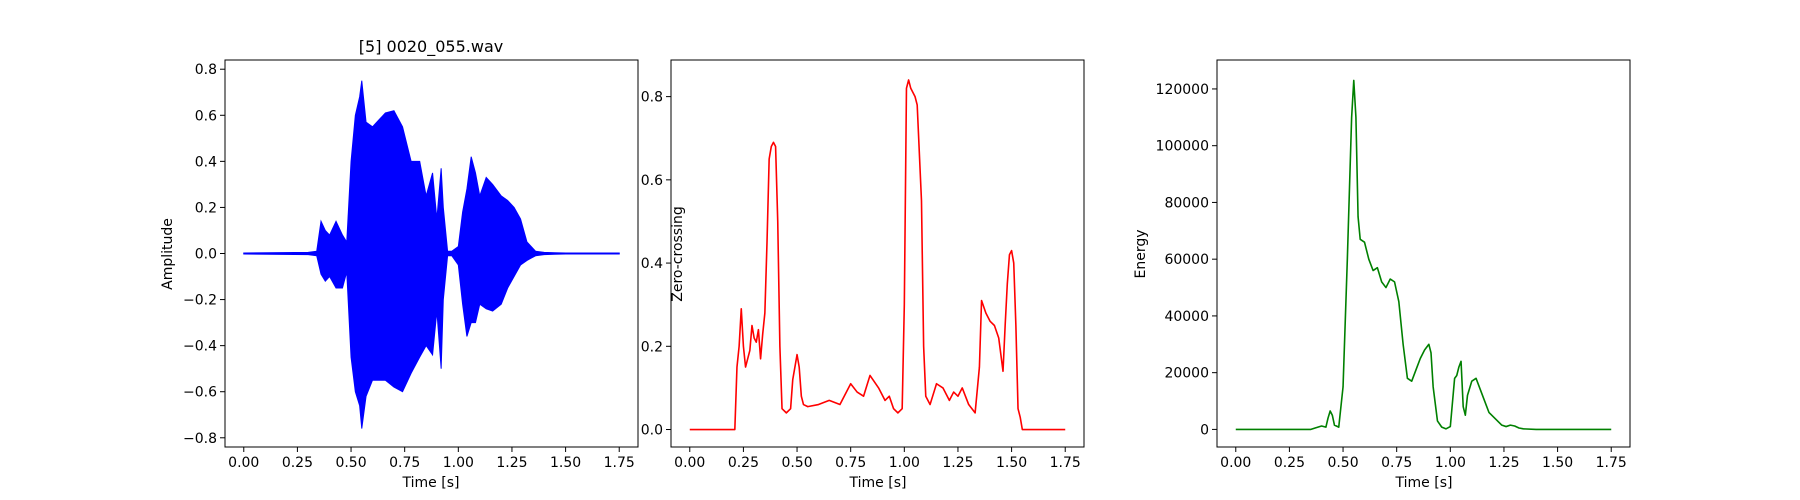 Image resolution: width=1800 pixels, height=500 pixels. Describe the element at coordinates (904, 463) in the screenshot. I see `zero-crossing-xtick-label: 1.00` at that location.